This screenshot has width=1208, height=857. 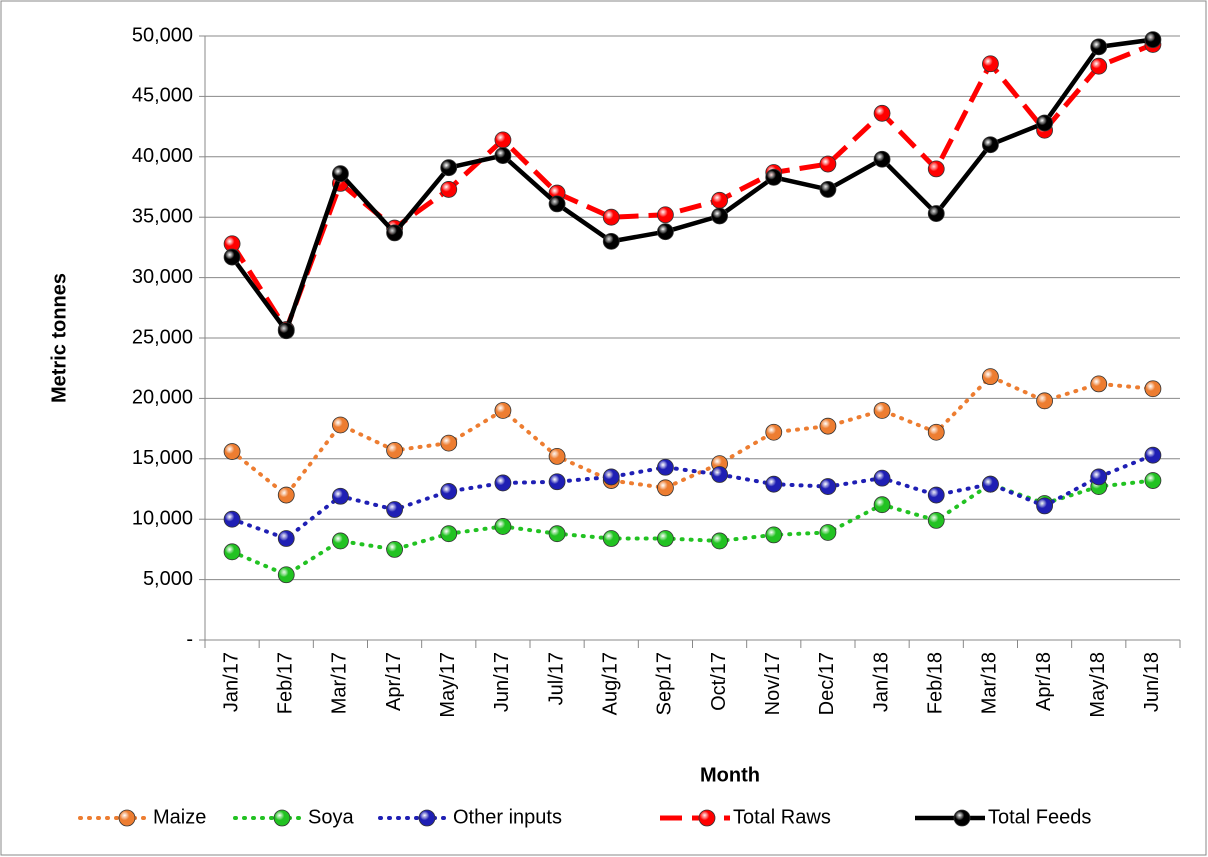 What do you see at coordinates (162, 96) in the screenshot?
I see `y-tick-label: 45,000` at bounding box center [162, 96].